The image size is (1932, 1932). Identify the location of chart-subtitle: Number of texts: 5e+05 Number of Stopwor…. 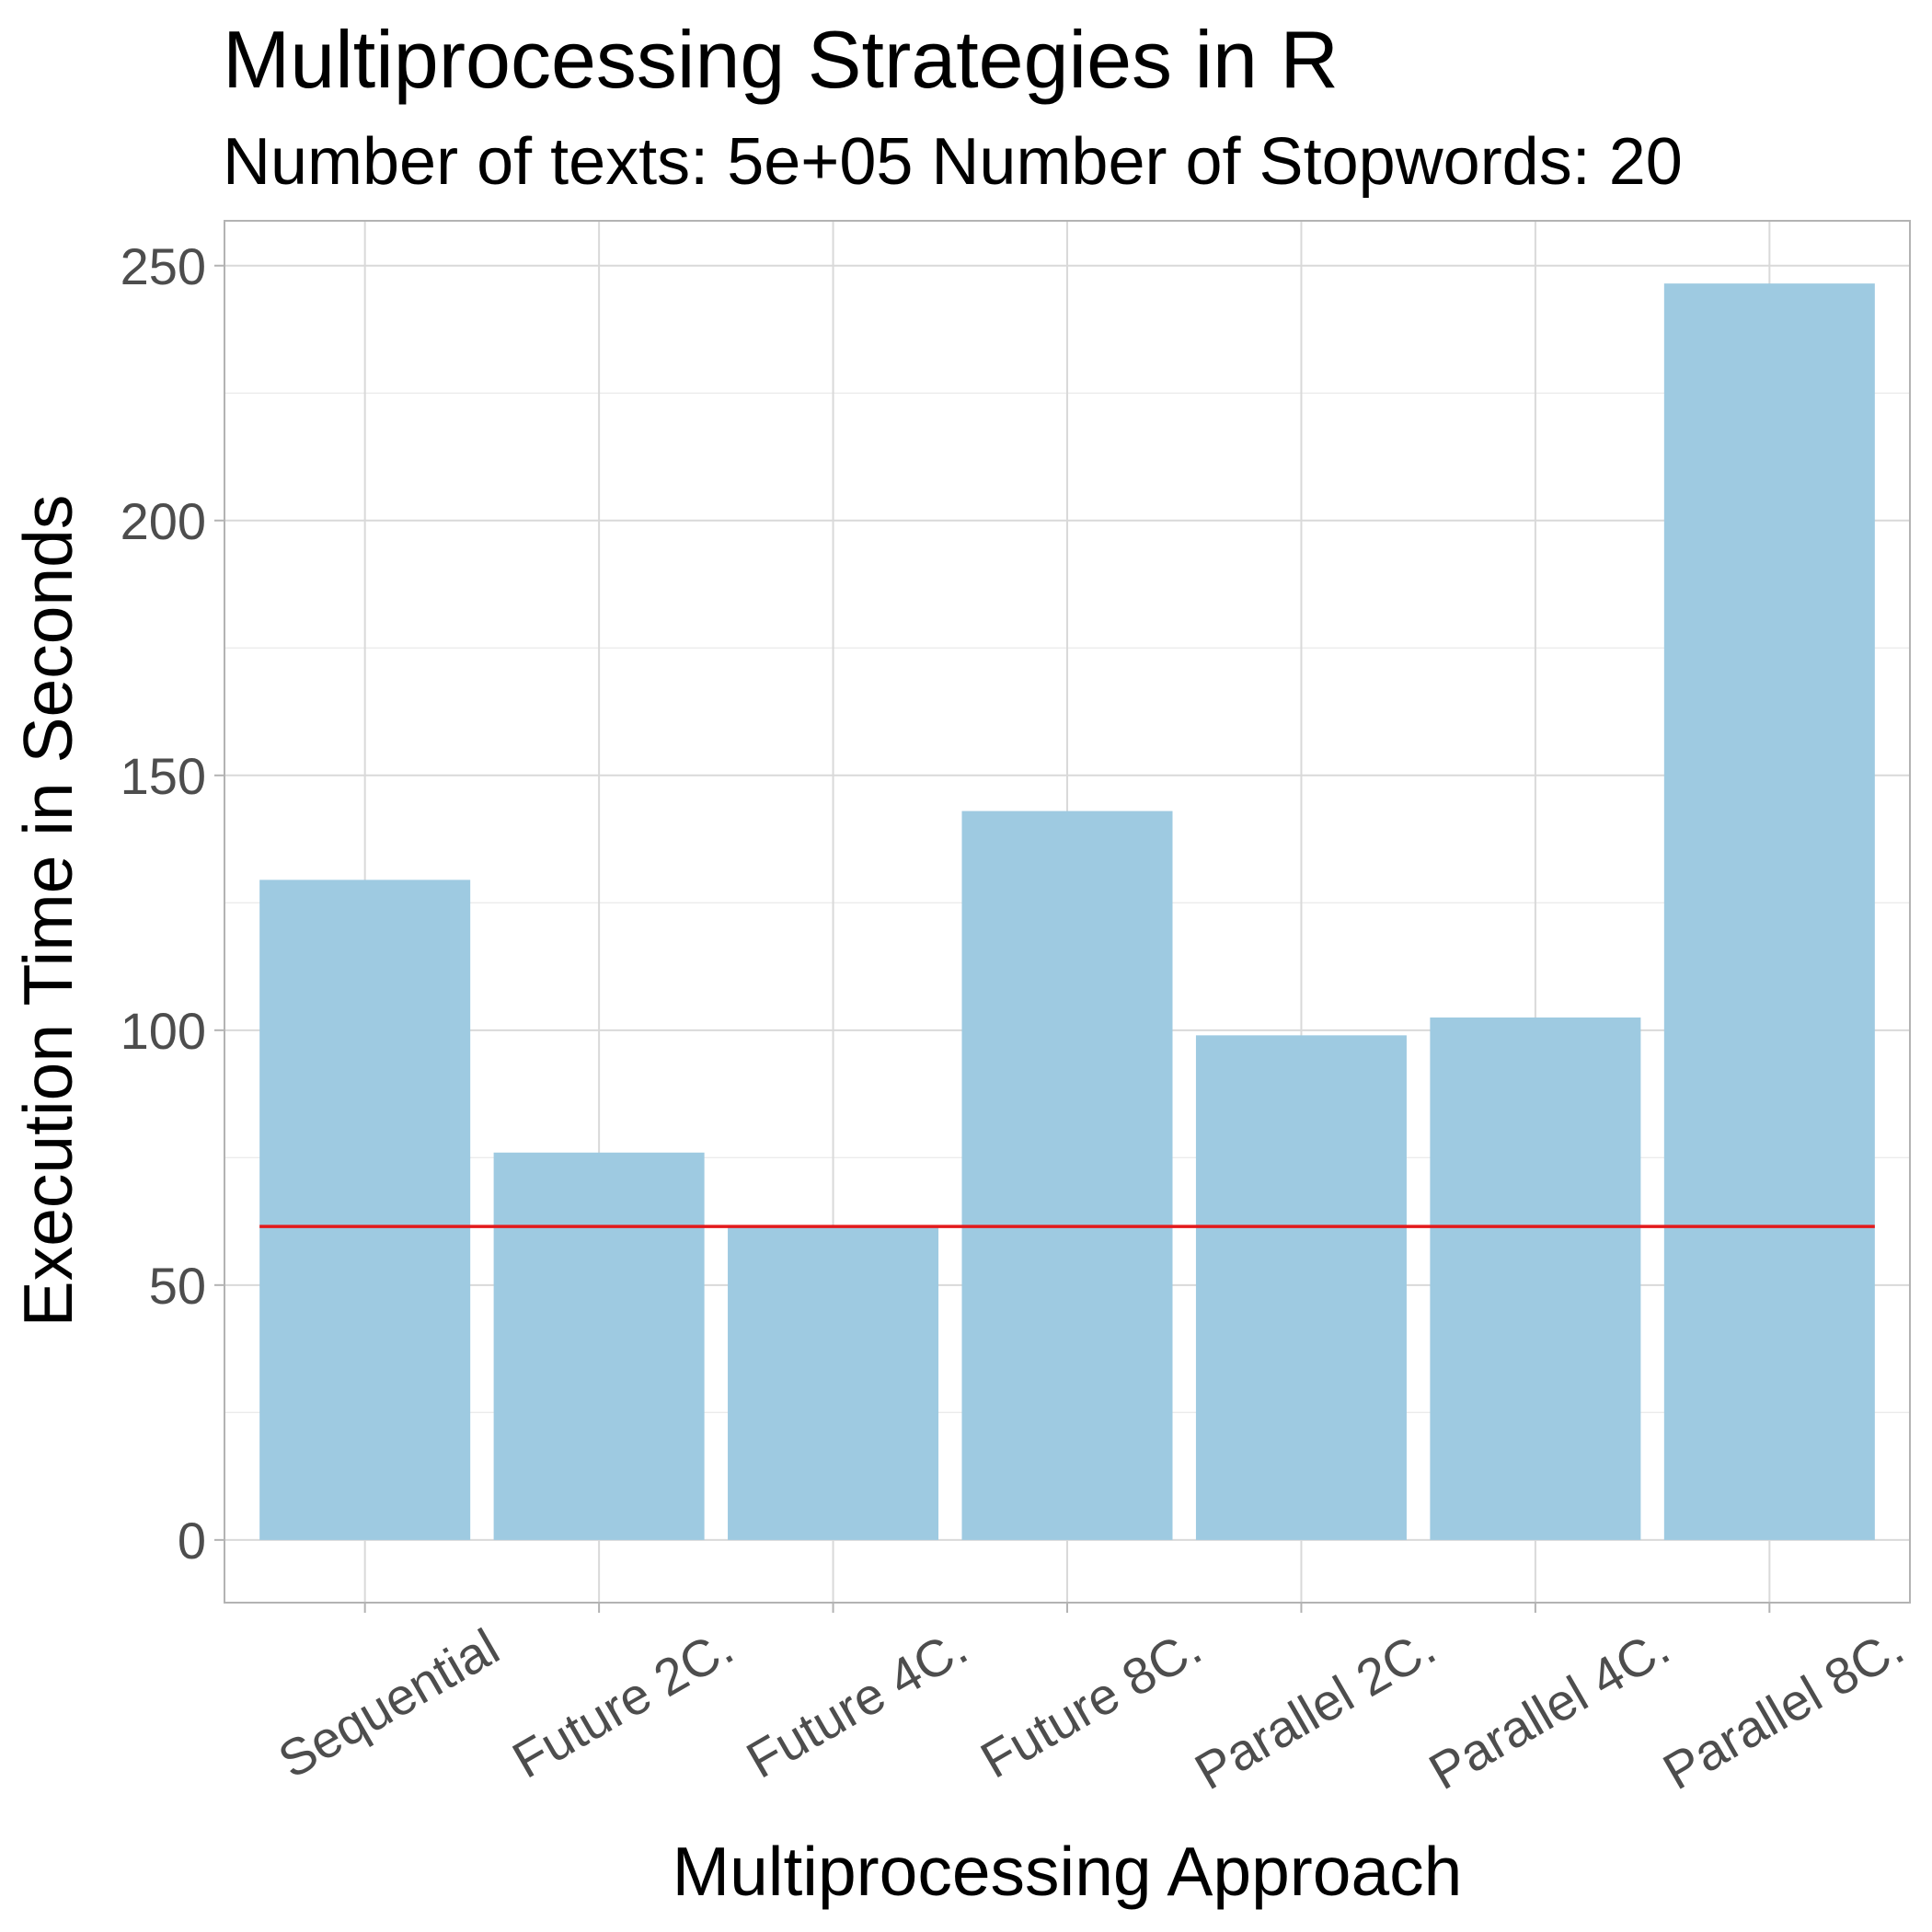
(953, 162).